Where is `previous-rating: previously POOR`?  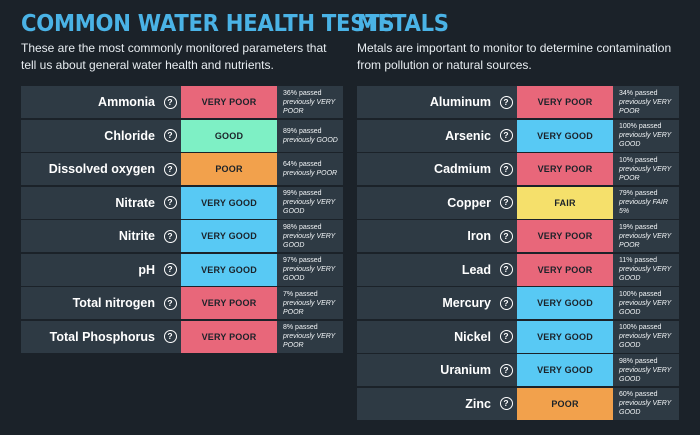 previous-rating: previously POOR is located at coordinates (310, 173).